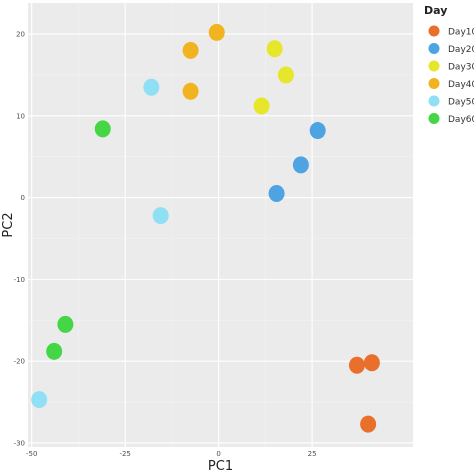 The image size is (474, 474). What do you see at coordinates (461, 103) in the screenshot?
I see `legend-label: Day50` at bounding box center [461, 103].